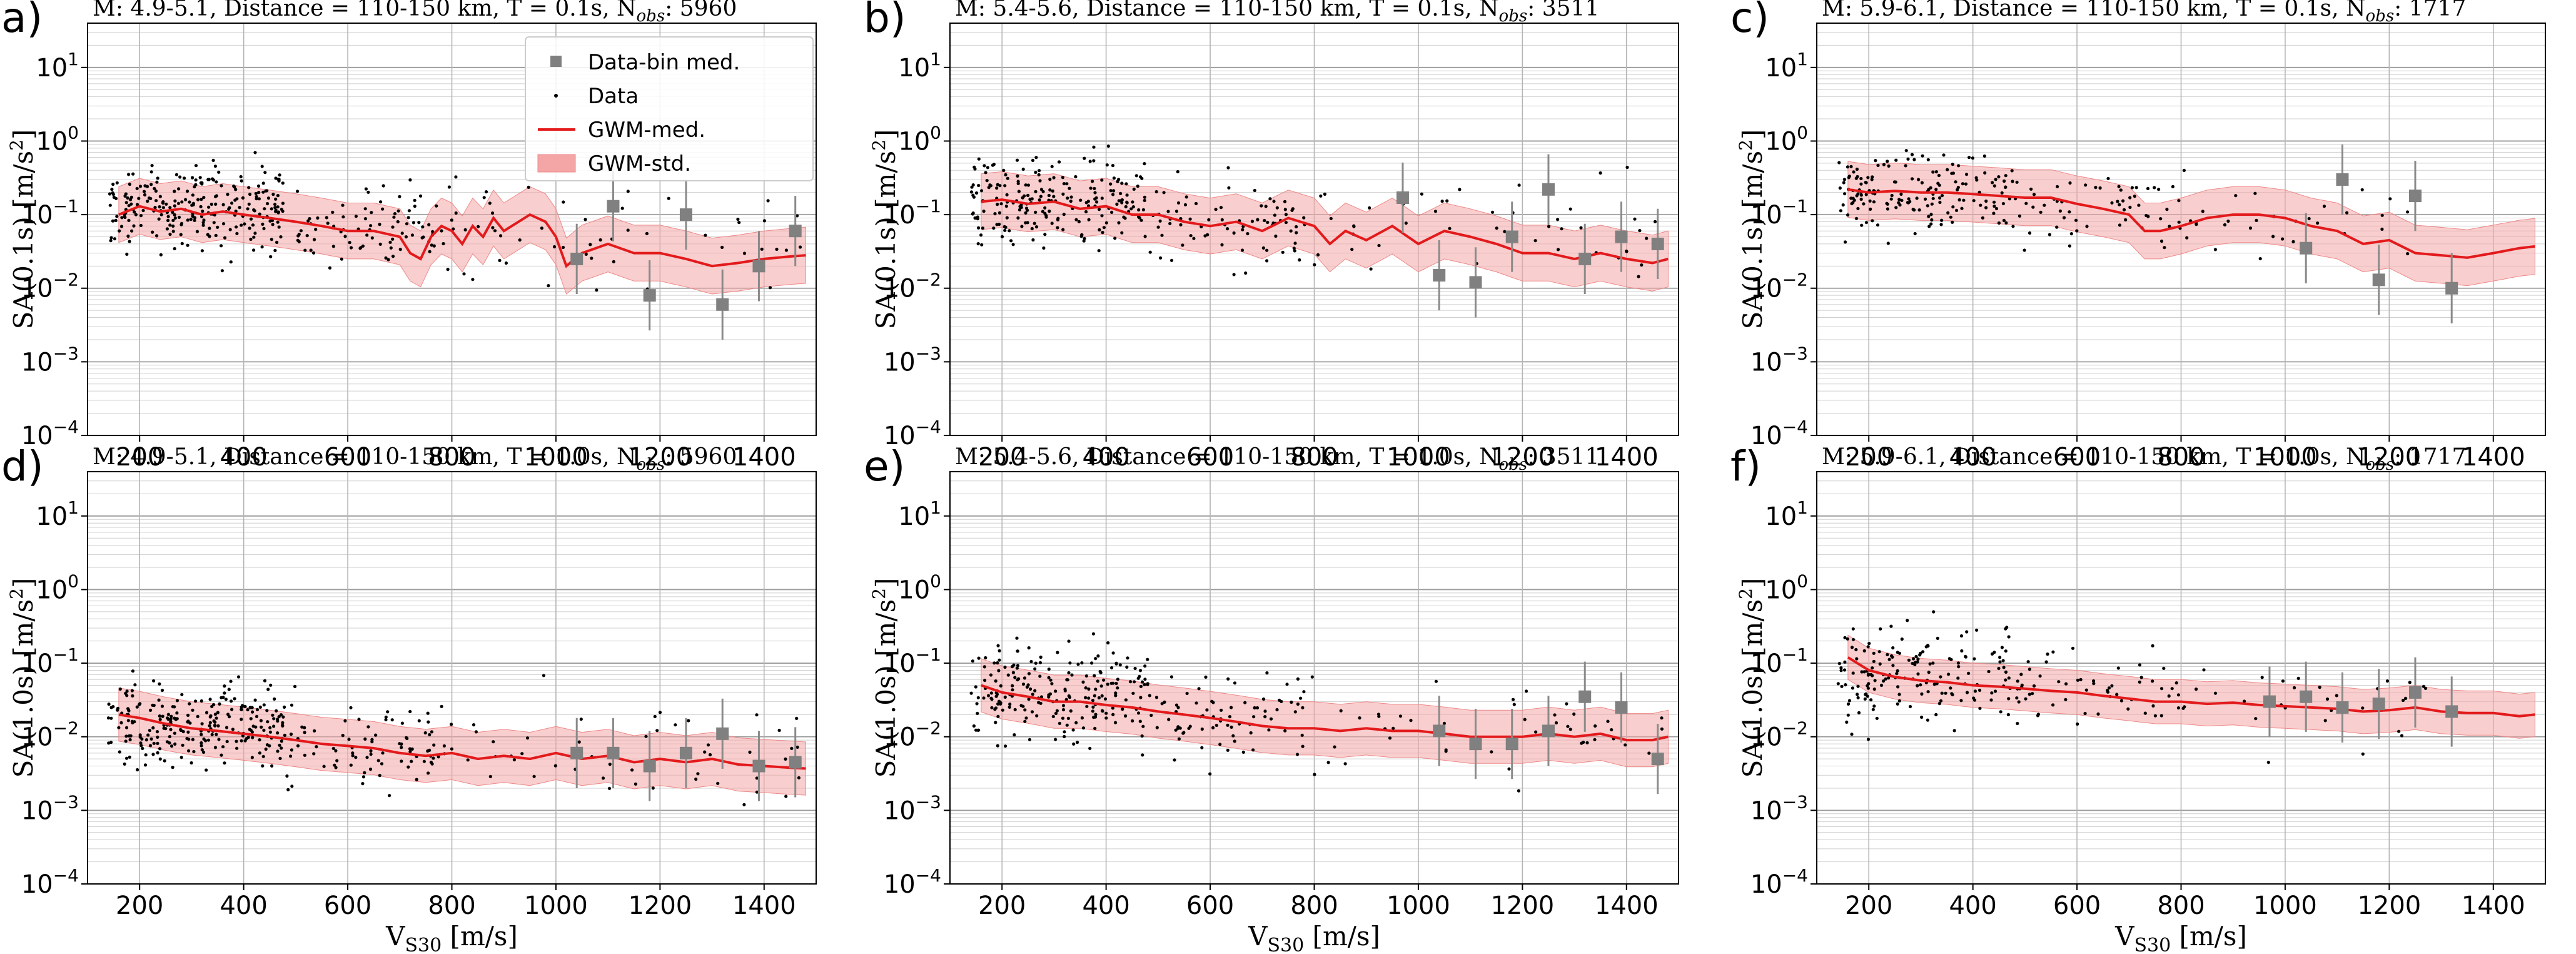 This screenshot has width=2576, height=954. I want to click on legend-item: Data, so click(597, 96).